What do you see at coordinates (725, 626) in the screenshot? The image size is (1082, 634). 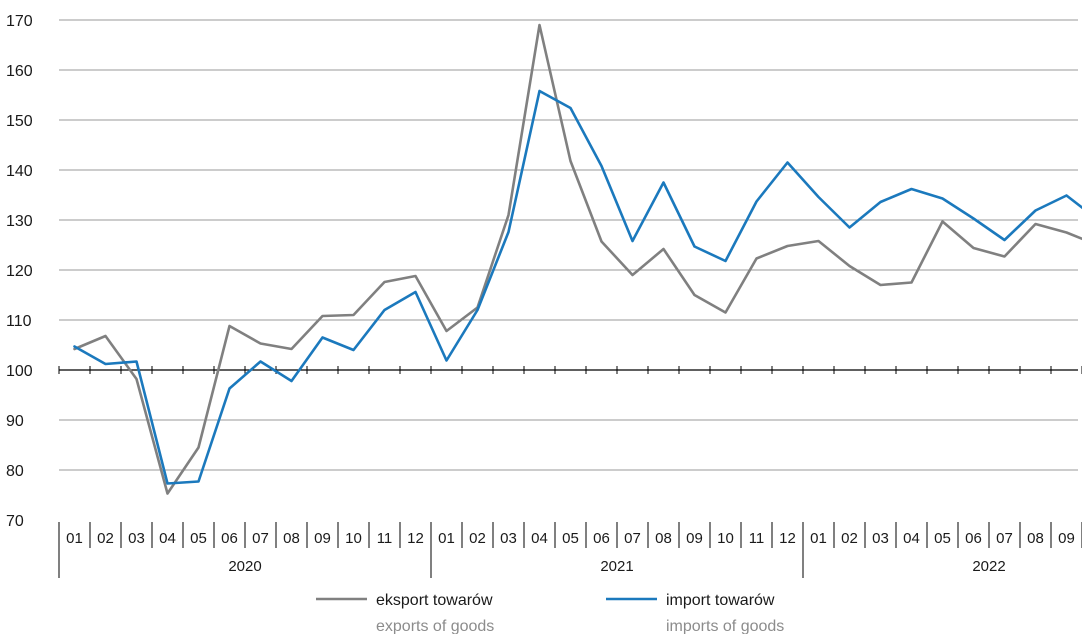 I see `legend-sublabel: imports of goods` at bounding box center [725, 626].